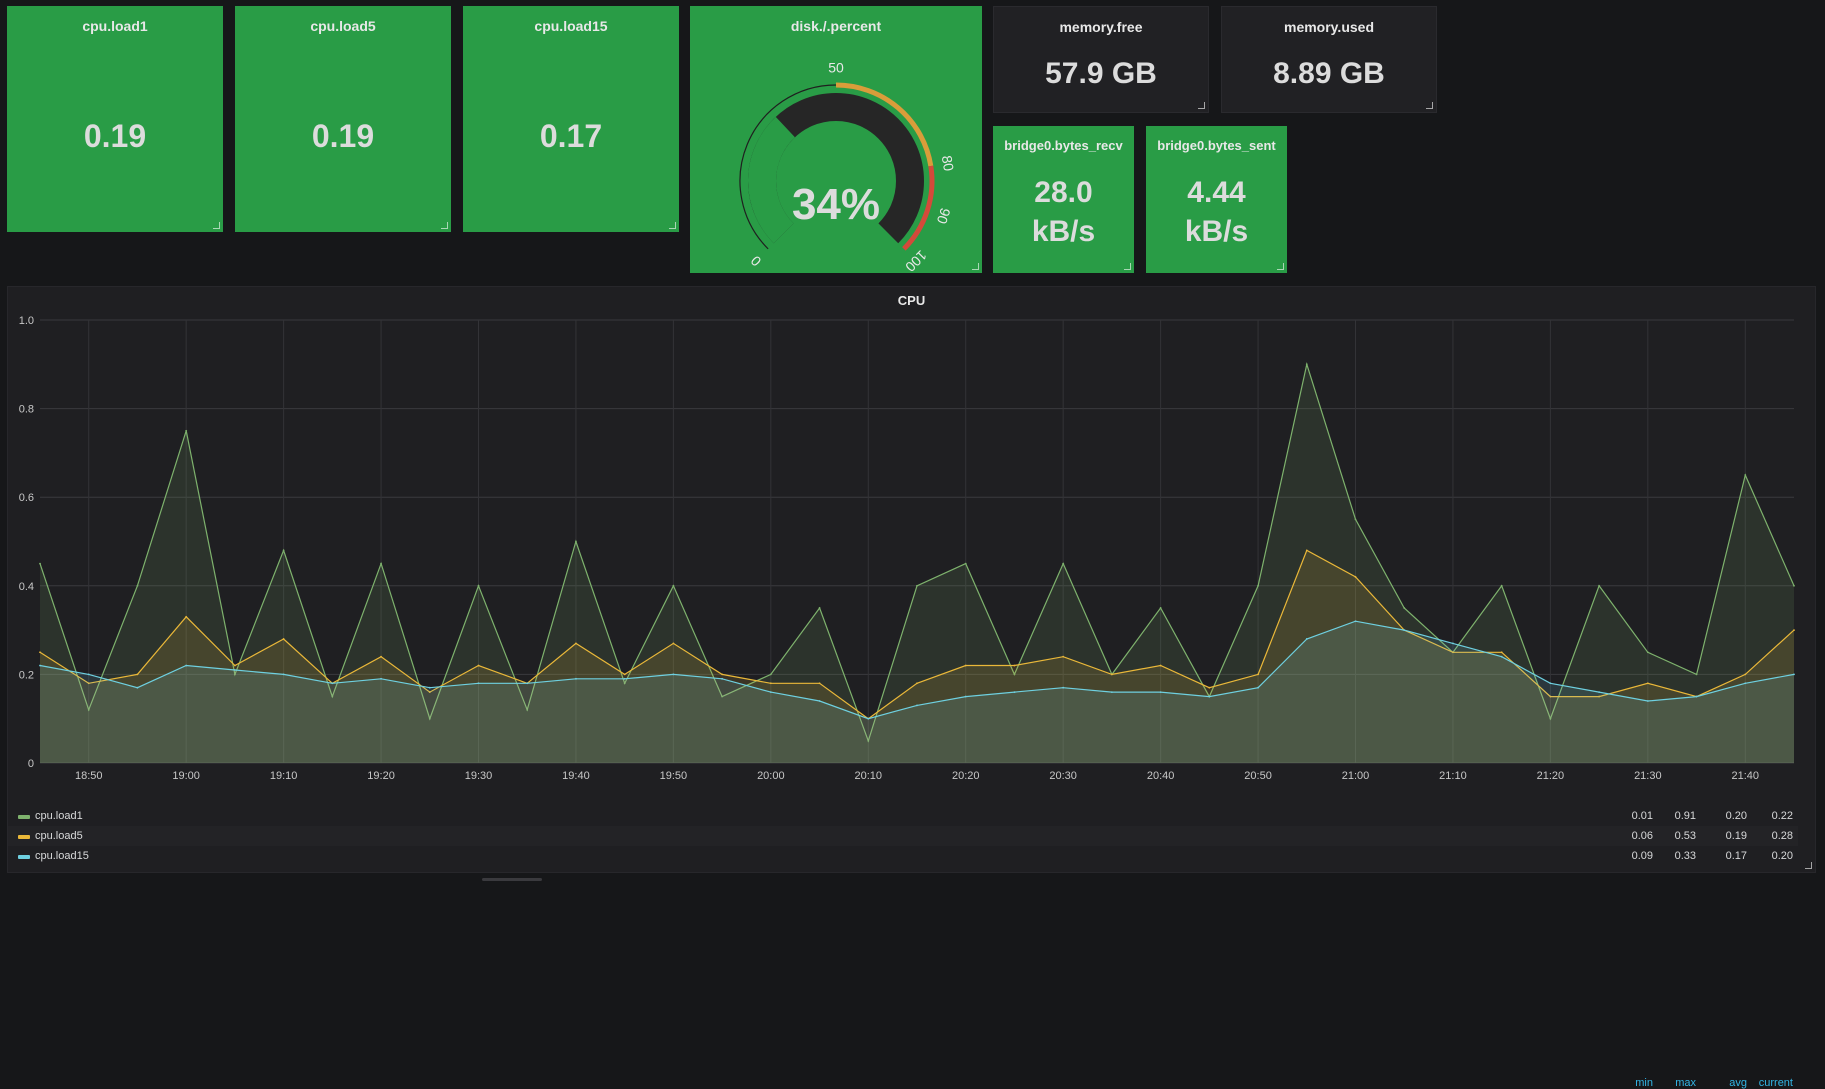 This screenshot has height=1089, width=1825. I want to click on legend-item-cpu-load1: cpu.load1 0.01 0.91 0.20 0.22, so click(903, 816).